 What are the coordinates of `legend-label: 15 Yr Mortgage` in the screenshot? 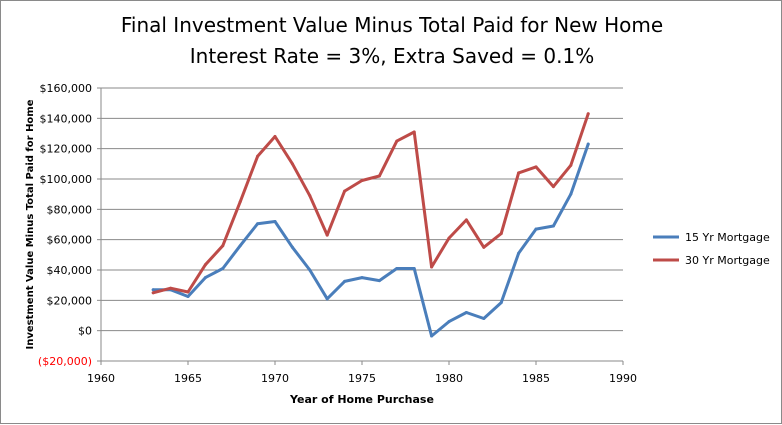 It's located at (727, 237).